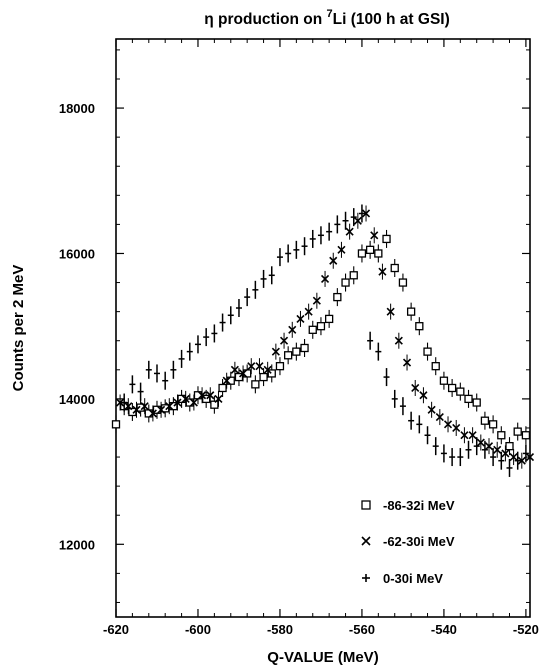 The width and height of the screenshot is (545, 668). Describe the element at coordinates (116, 629) in the screenshot. I see `x-tick-label: -620` at that location.